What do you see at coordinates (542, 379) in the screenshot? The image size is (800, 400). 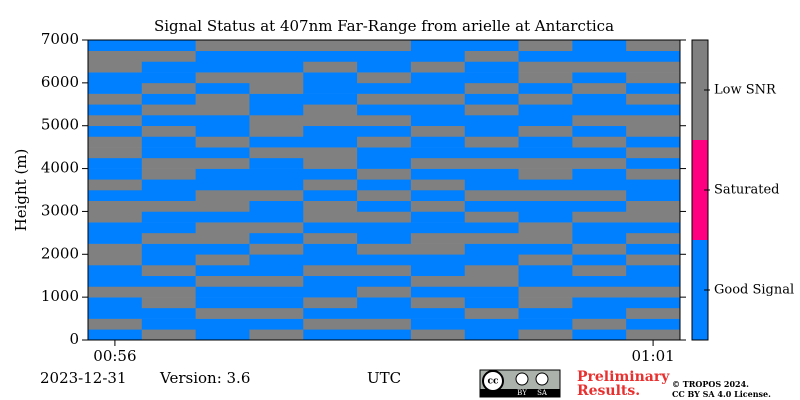 I see `sa-icon` at bounding box center [542, 379].